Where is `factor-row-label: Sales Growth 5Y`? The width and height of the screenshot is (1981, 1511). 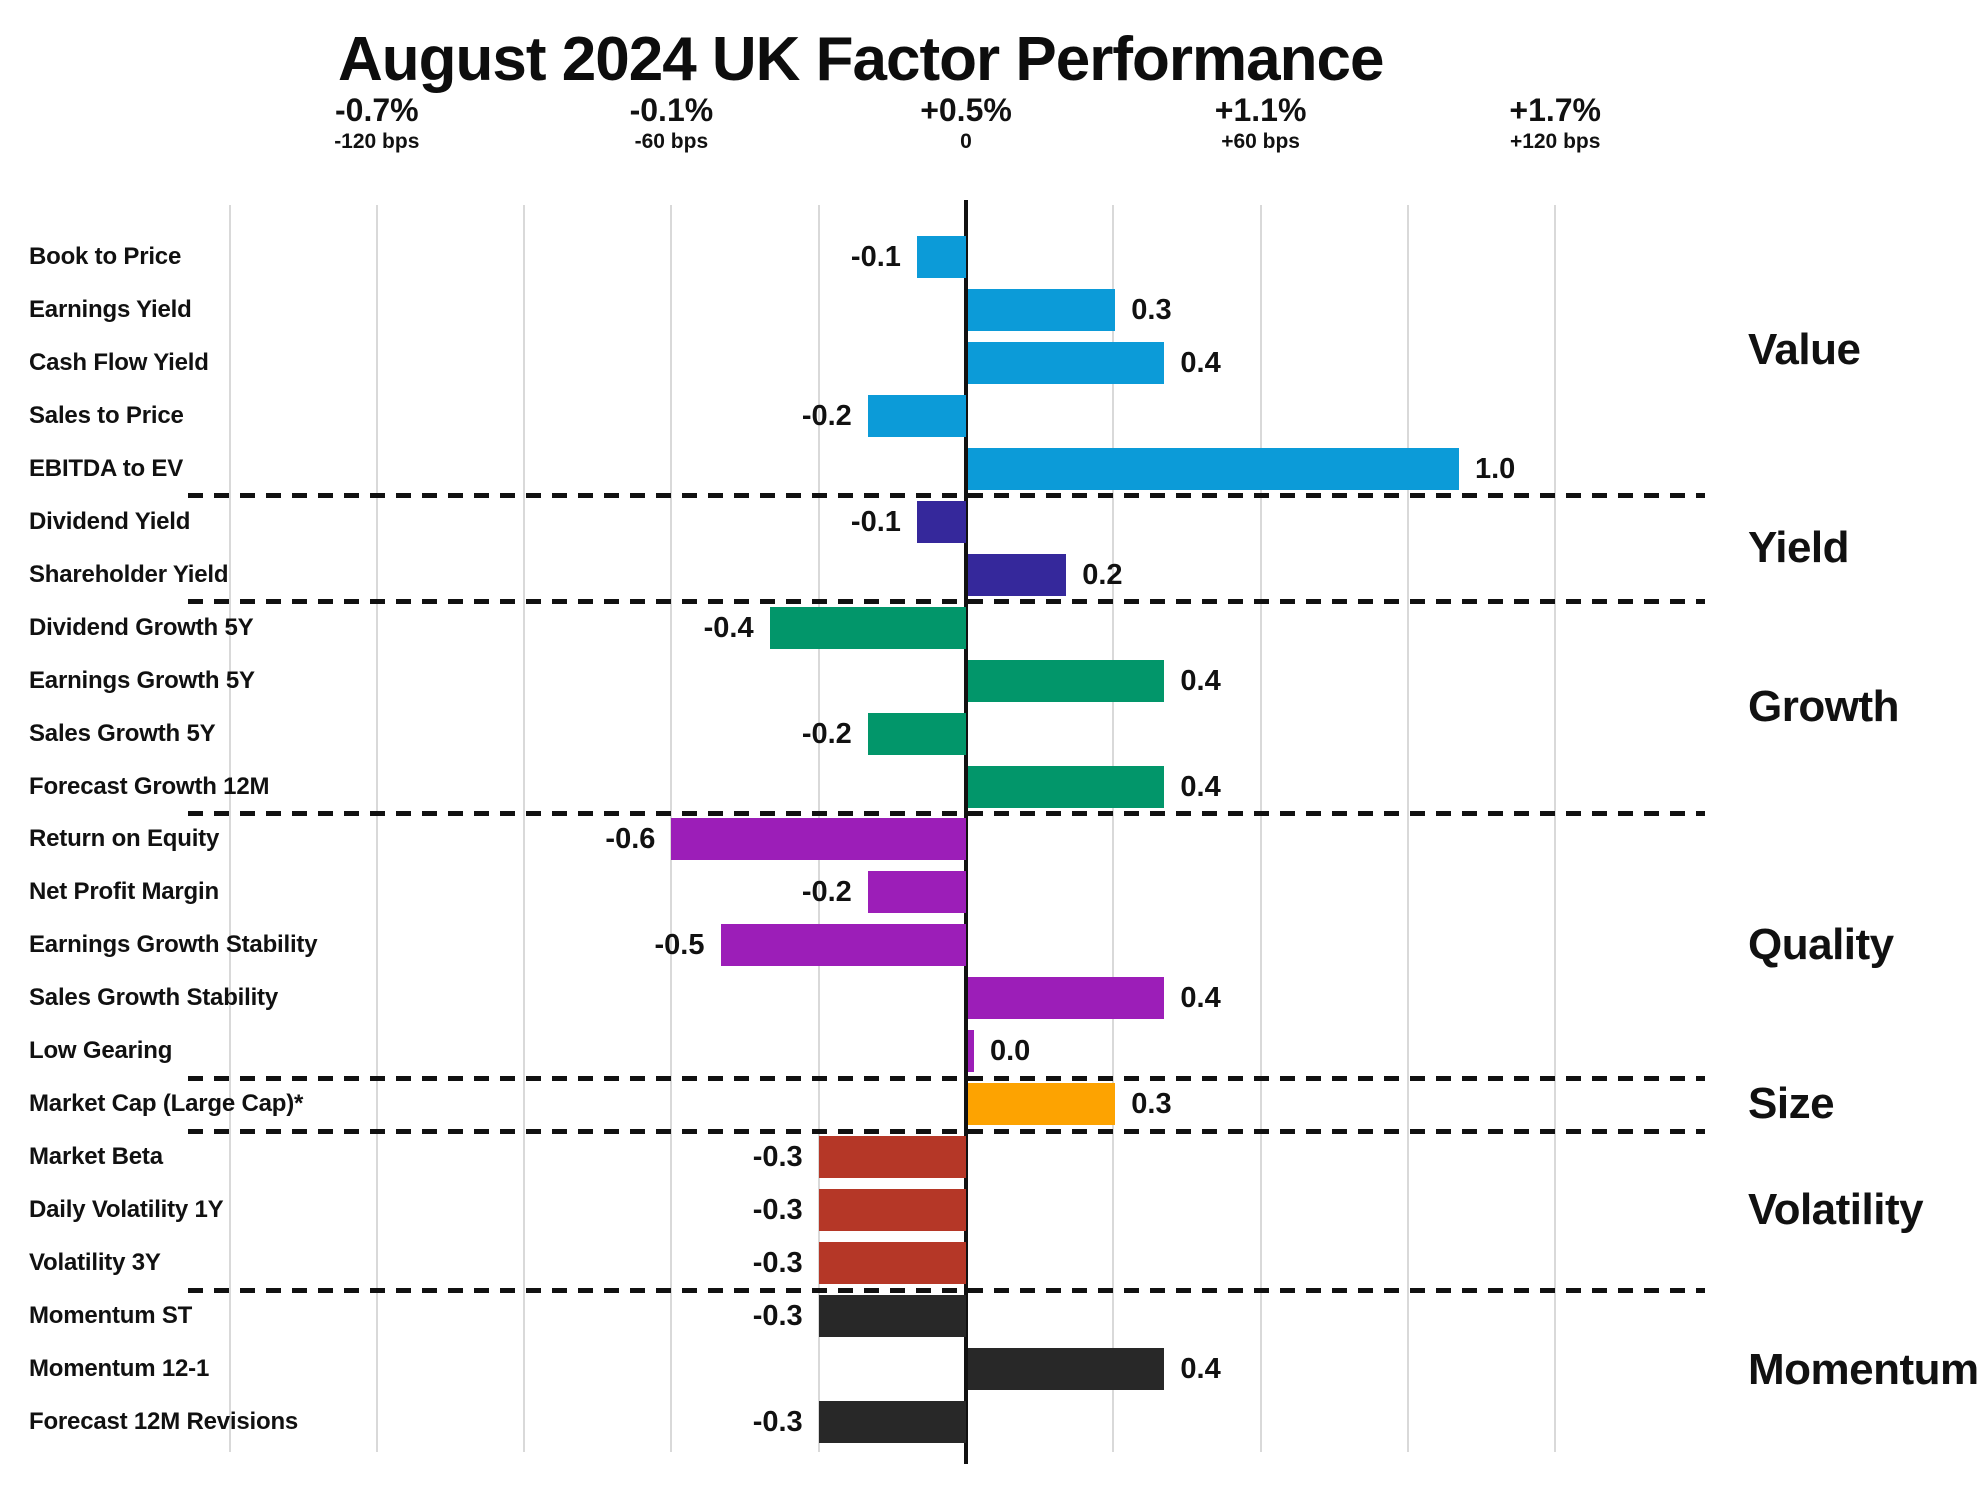 factor-row-label: Sales Growth 5Y is located at coordinates (122, 733).